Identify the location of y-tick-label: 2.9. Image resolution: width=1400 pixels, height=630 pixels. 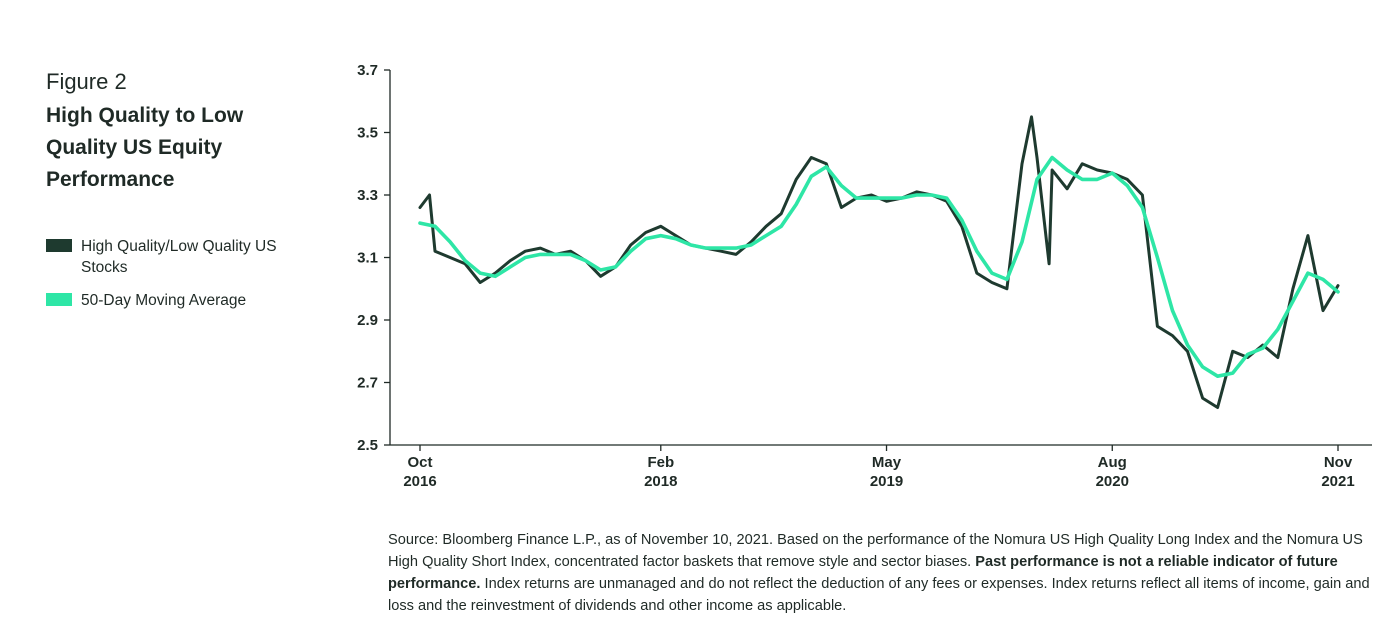
(367, 320).